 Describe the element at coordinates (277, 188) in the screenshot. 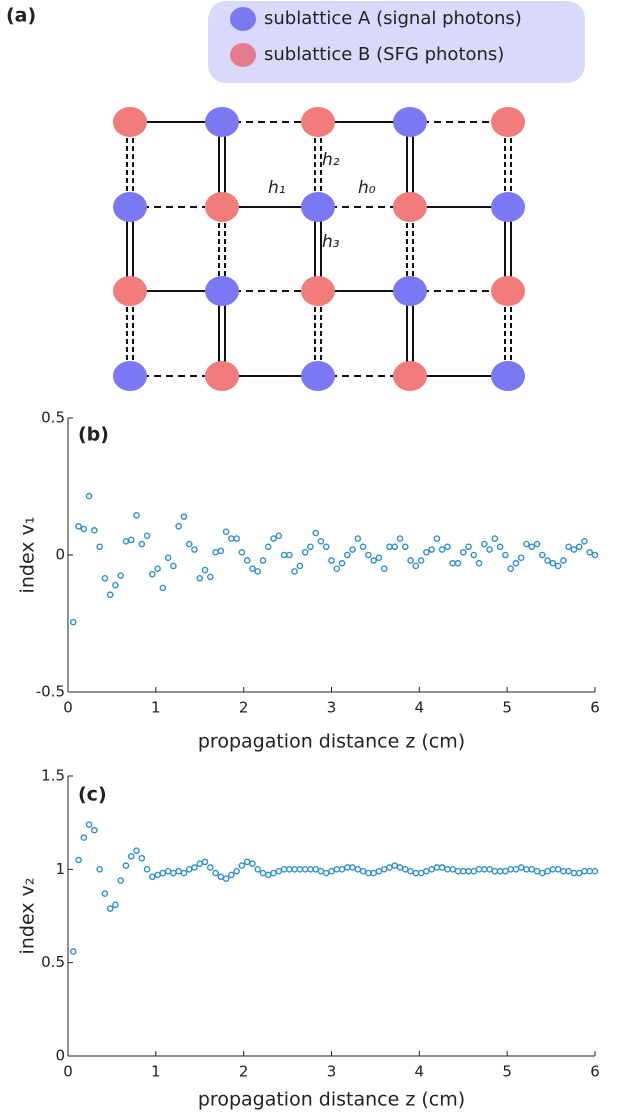

I see `bond-label: h₁` at that location.